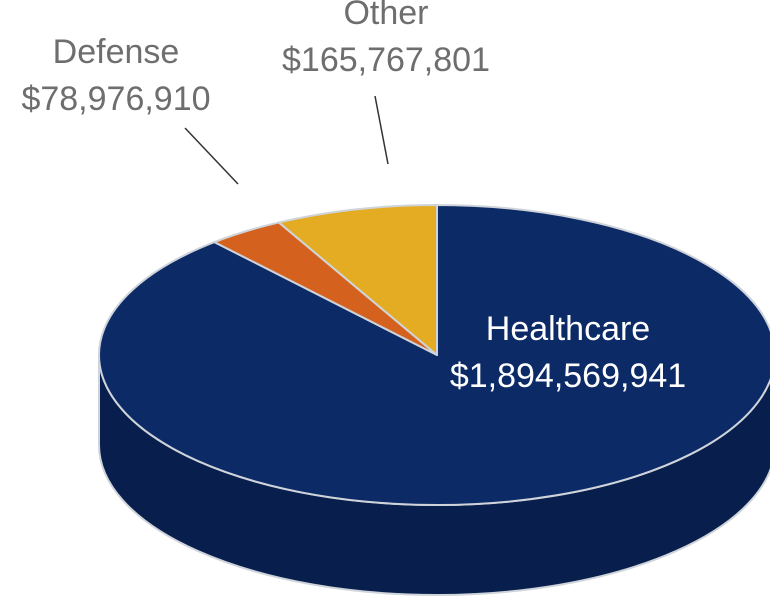 This screenshot has width=770, height=603. What do you see at coordinates (357, 280) in the screenshot?
I see `pie-slice-other` at bounding box center [357, 280].